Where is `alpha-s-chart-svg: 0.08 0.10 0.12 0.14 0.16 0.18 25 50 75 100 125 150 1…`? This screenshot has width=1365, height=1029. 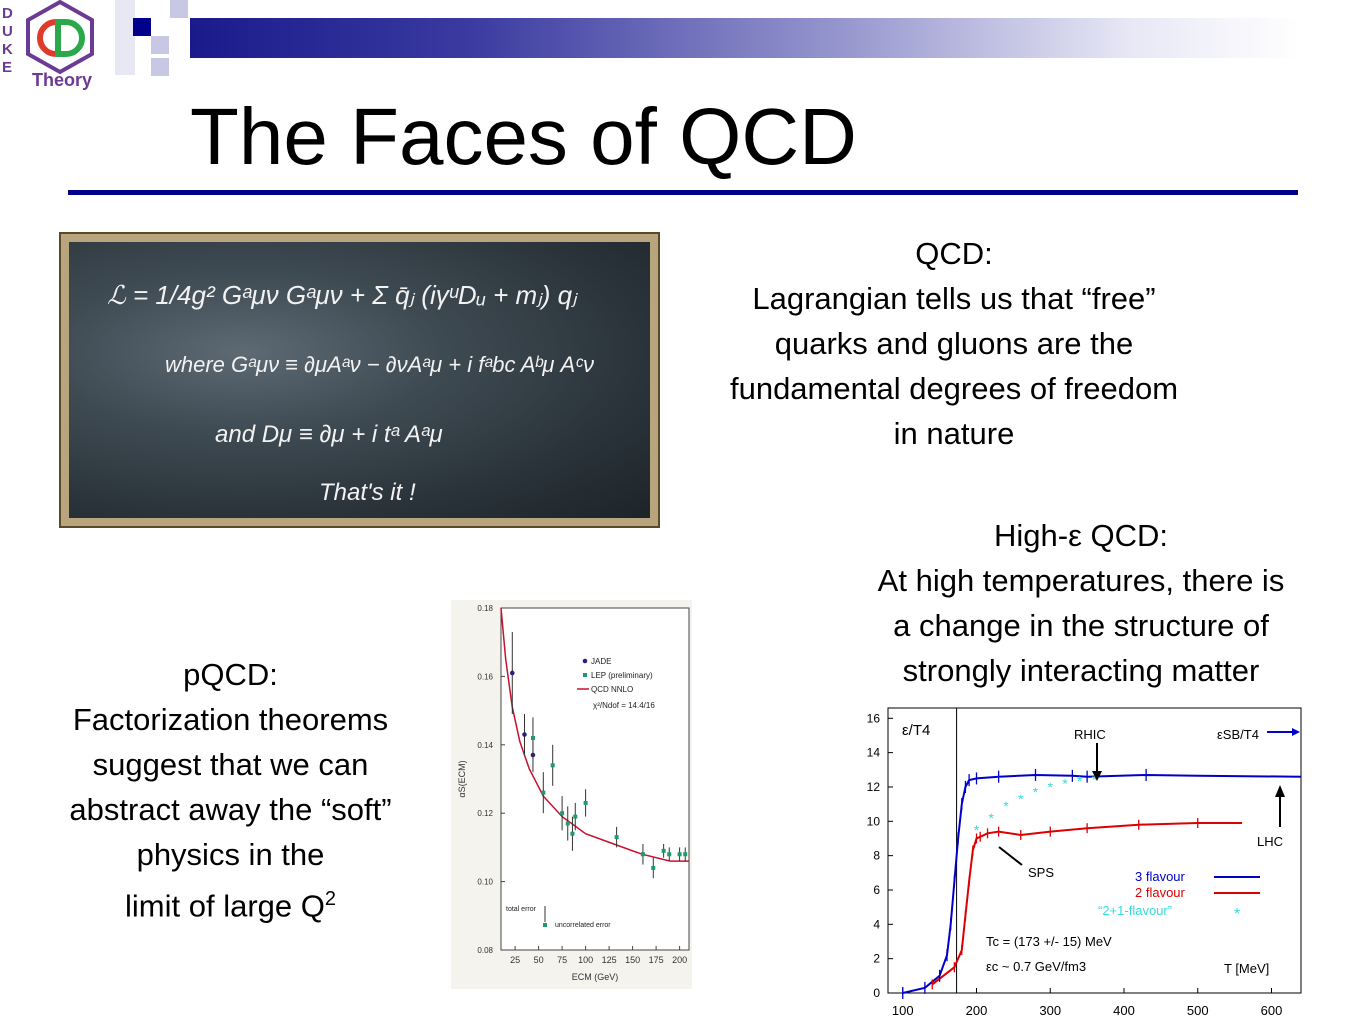 alpha-s-chart-svg: 0.08 0.10 0.12 0.14 0.16 0.18 25 50 75 100 125 150 1… is located at coordinates (573, 793).